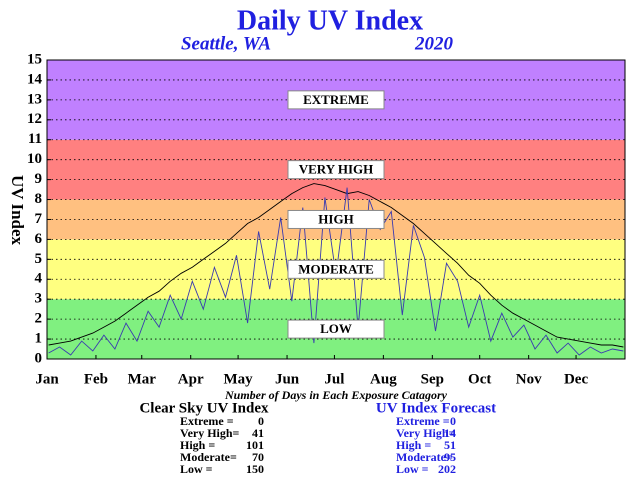 Image resolution: width=640 pixels, height=482 pixels. What do you see at coordinates (450, 445) in the screenshot?
I see `stats-value: 51` at bounding box center [450, 445].